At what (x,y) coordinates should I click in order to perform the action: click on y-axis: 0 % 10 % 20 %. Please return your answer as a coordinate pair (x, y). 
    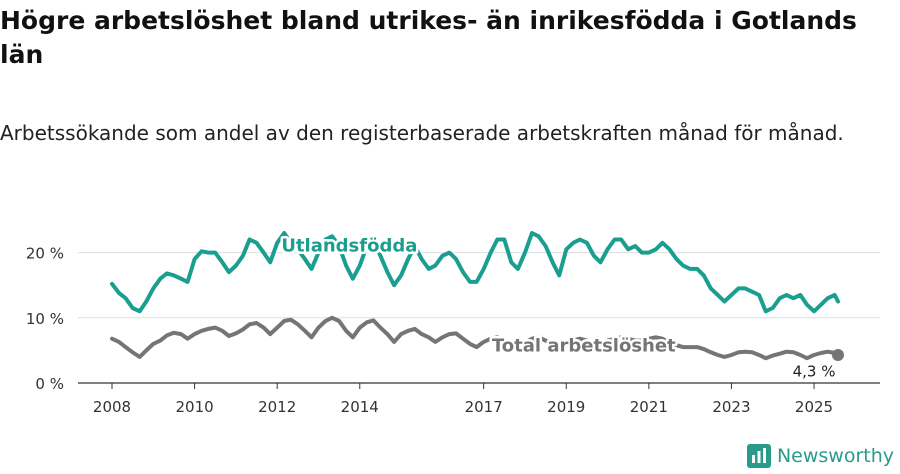
    Looking at the image, I should click on (45, 319).